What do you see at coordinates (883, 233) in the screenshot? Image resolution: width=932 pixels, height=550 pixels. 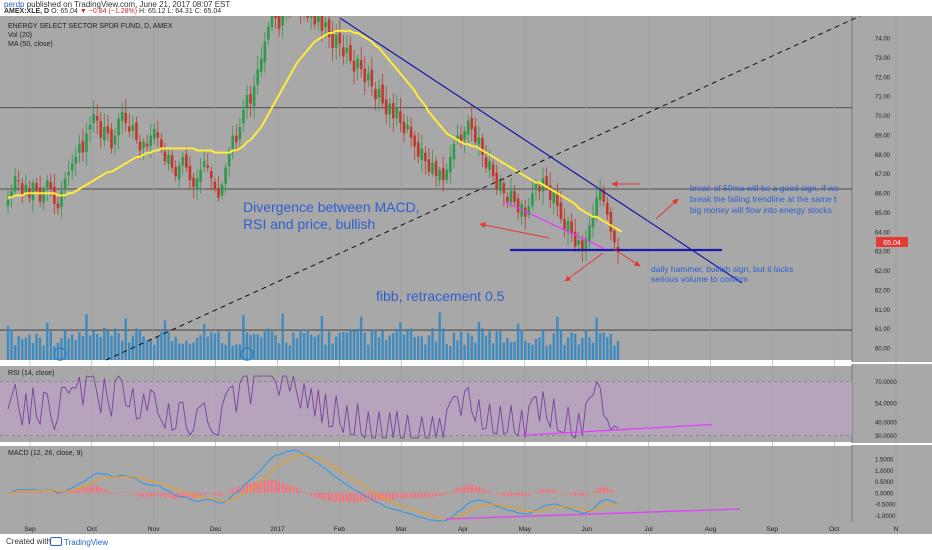 I see `price-tick-label: 64.00` at bounding box center [883, 233].